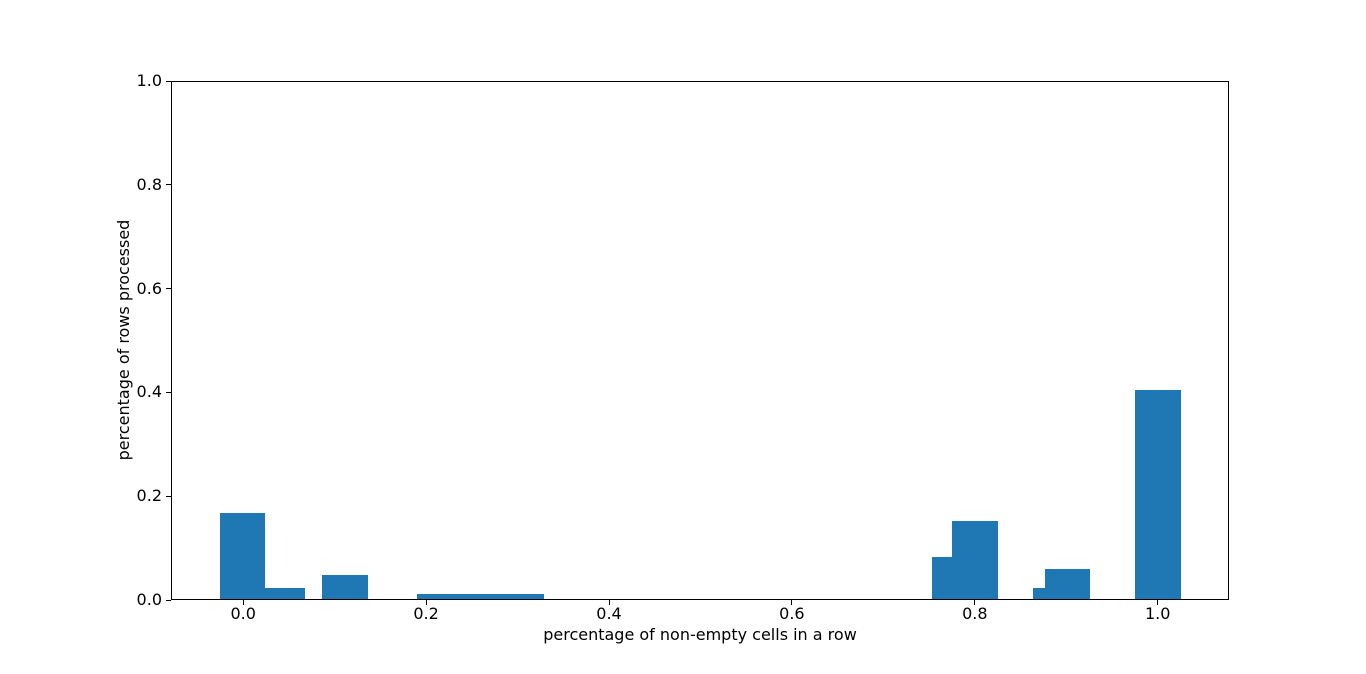 Image resolution: width=1366 pixels, height=674 pixels. I want to click on y-axis-label: percentage of rows processed, so click(123, 340).